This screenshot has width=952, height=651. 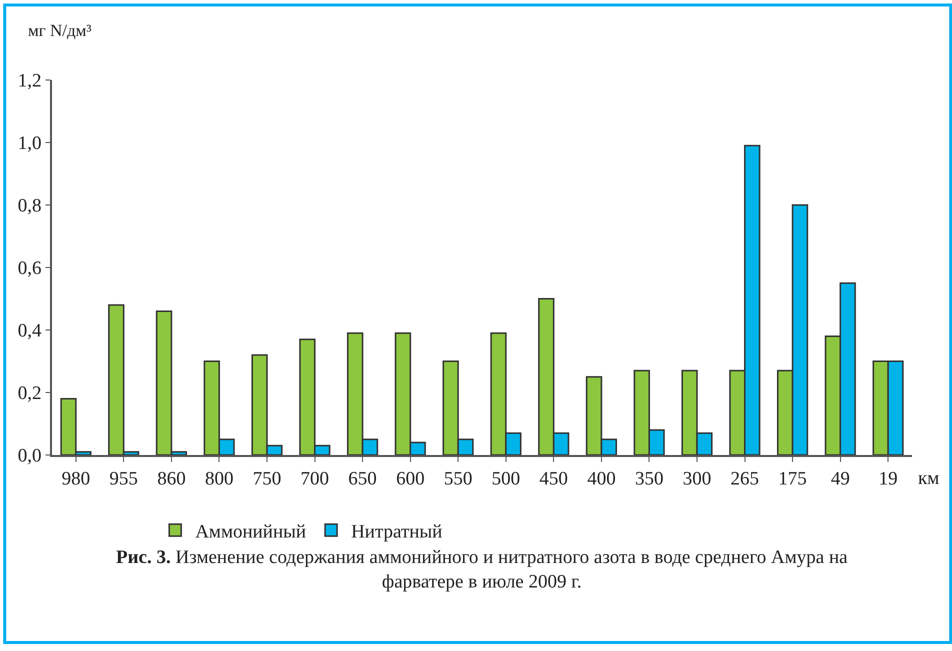 What do you see at coordinates (745, 479) in the screenshot?
I see `x-tick-label: 265` at bounding box center [745, 479].